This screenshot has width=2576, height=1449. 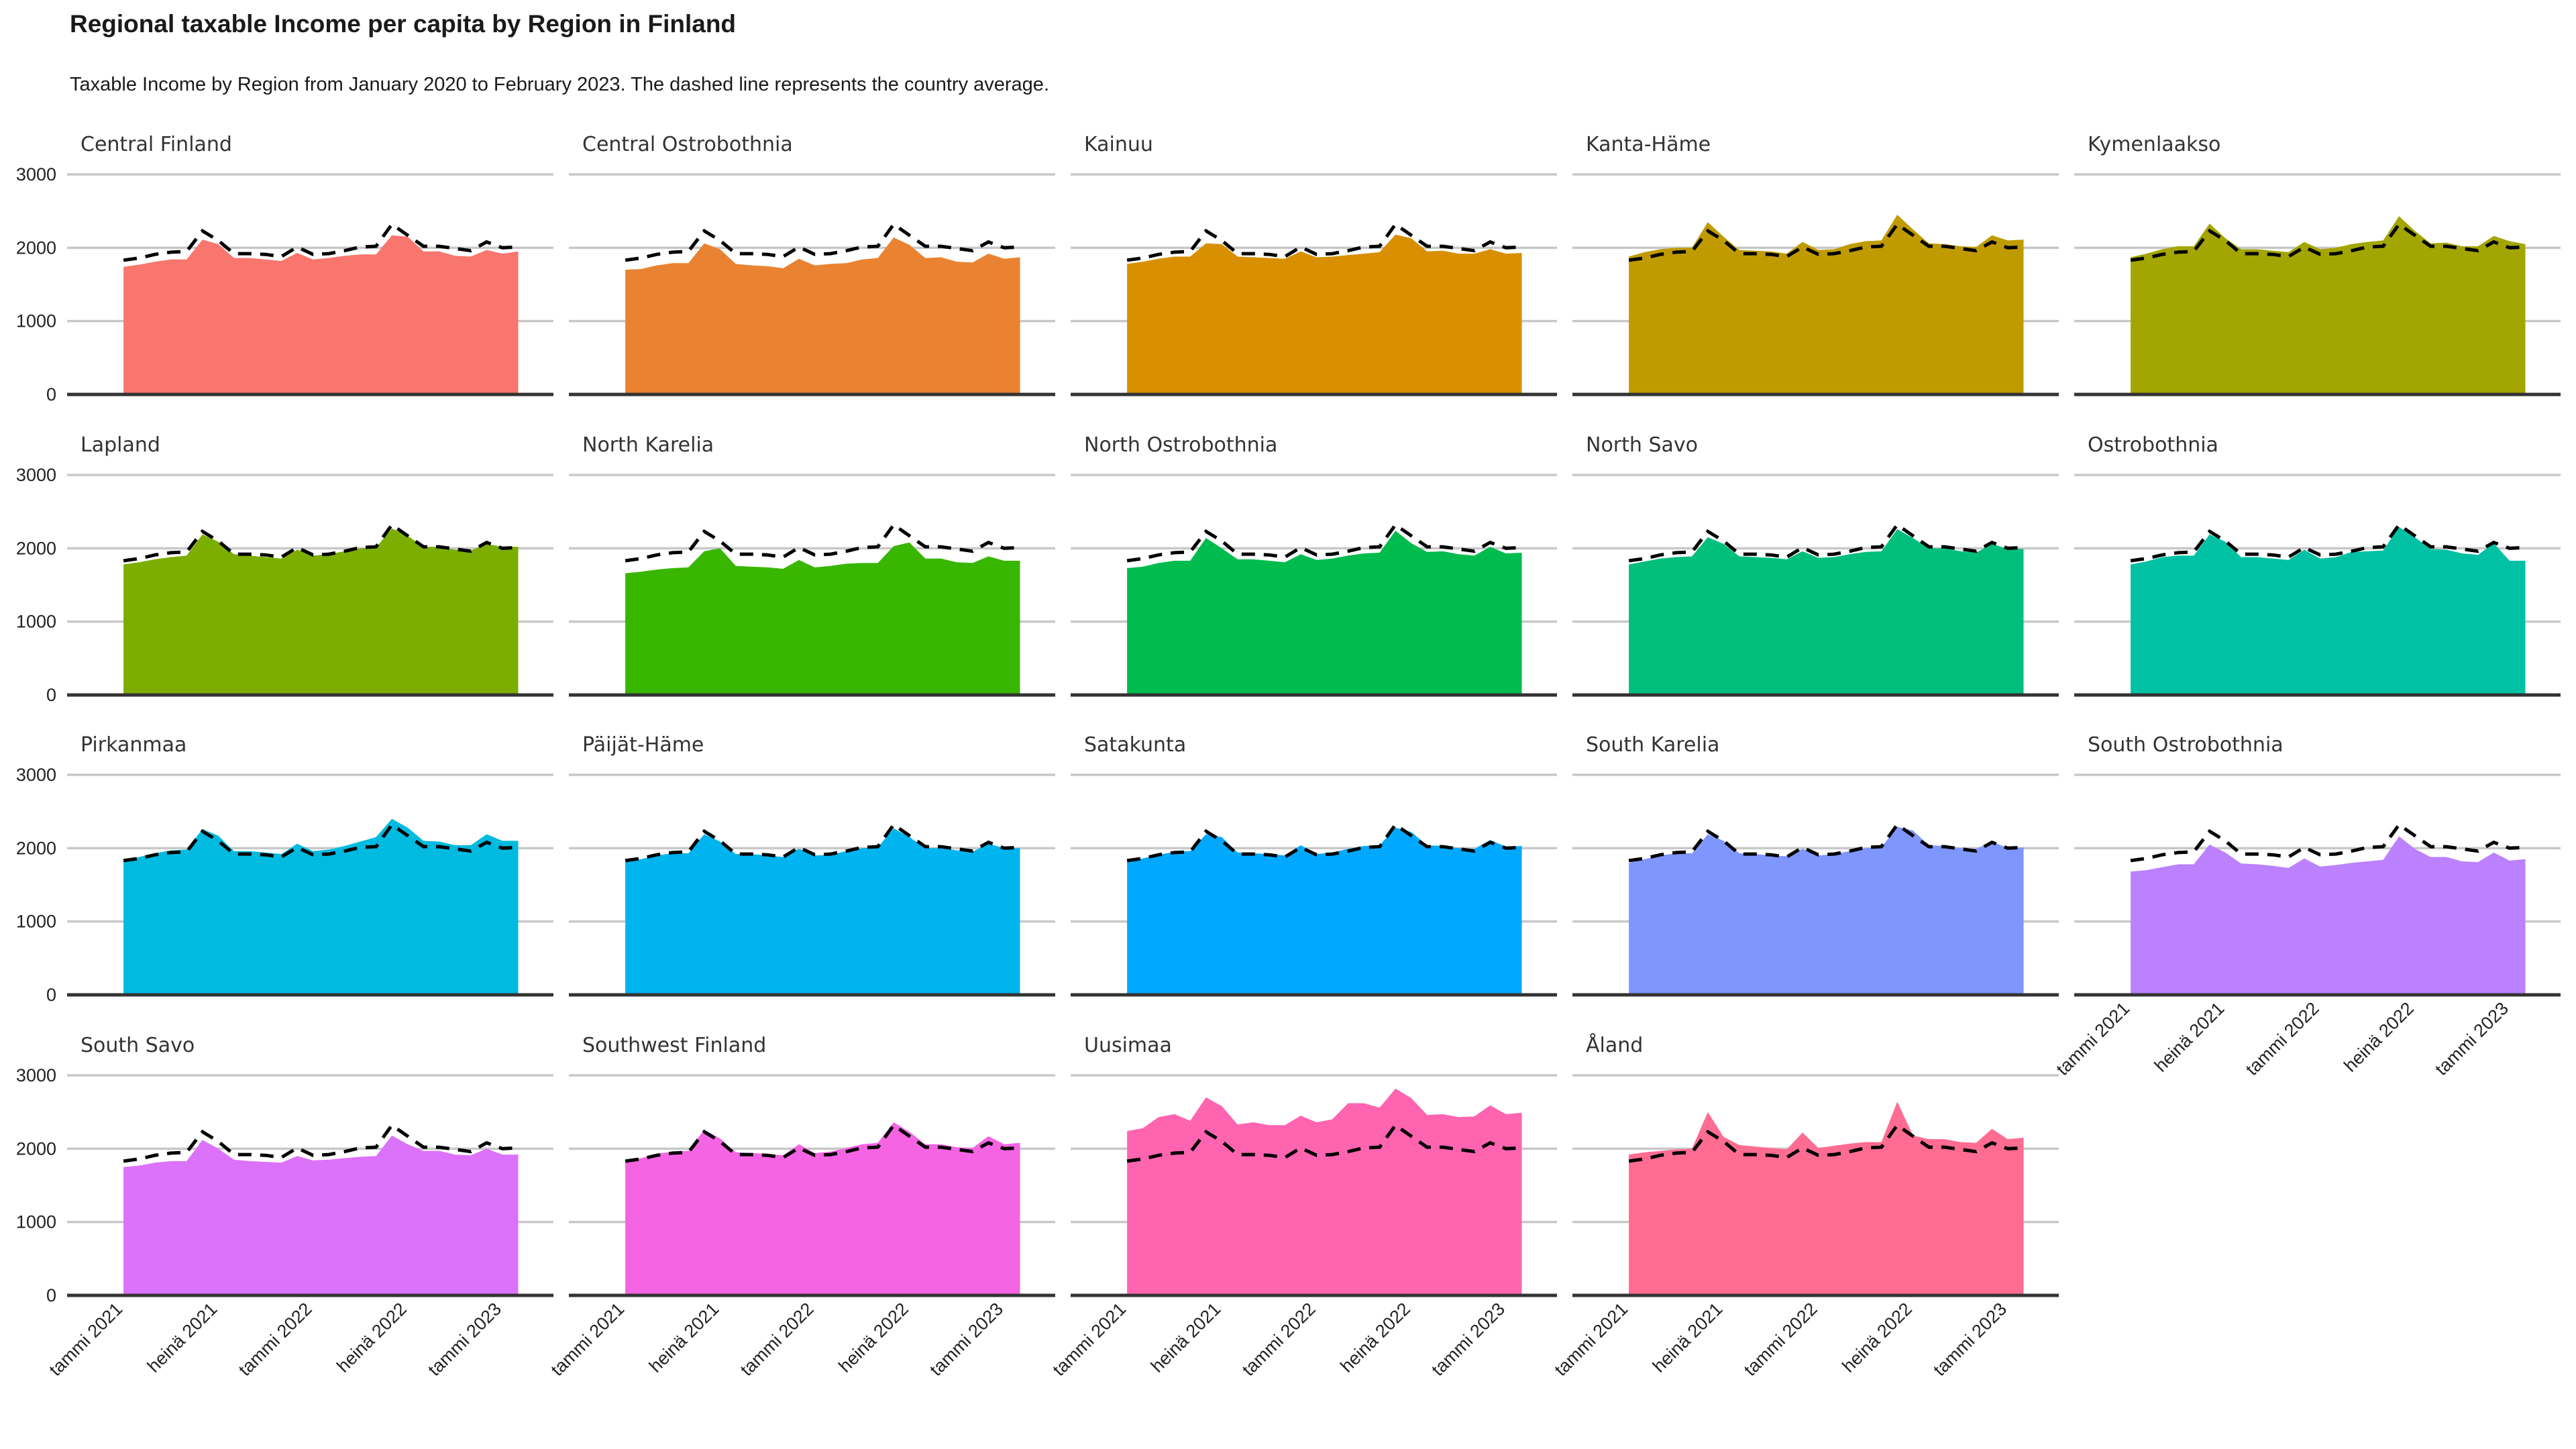 What do you see at coordinates (1652, 745) in the screenshot?
I see `panel-label: South Karelia` at bounding box center [1652, 745].